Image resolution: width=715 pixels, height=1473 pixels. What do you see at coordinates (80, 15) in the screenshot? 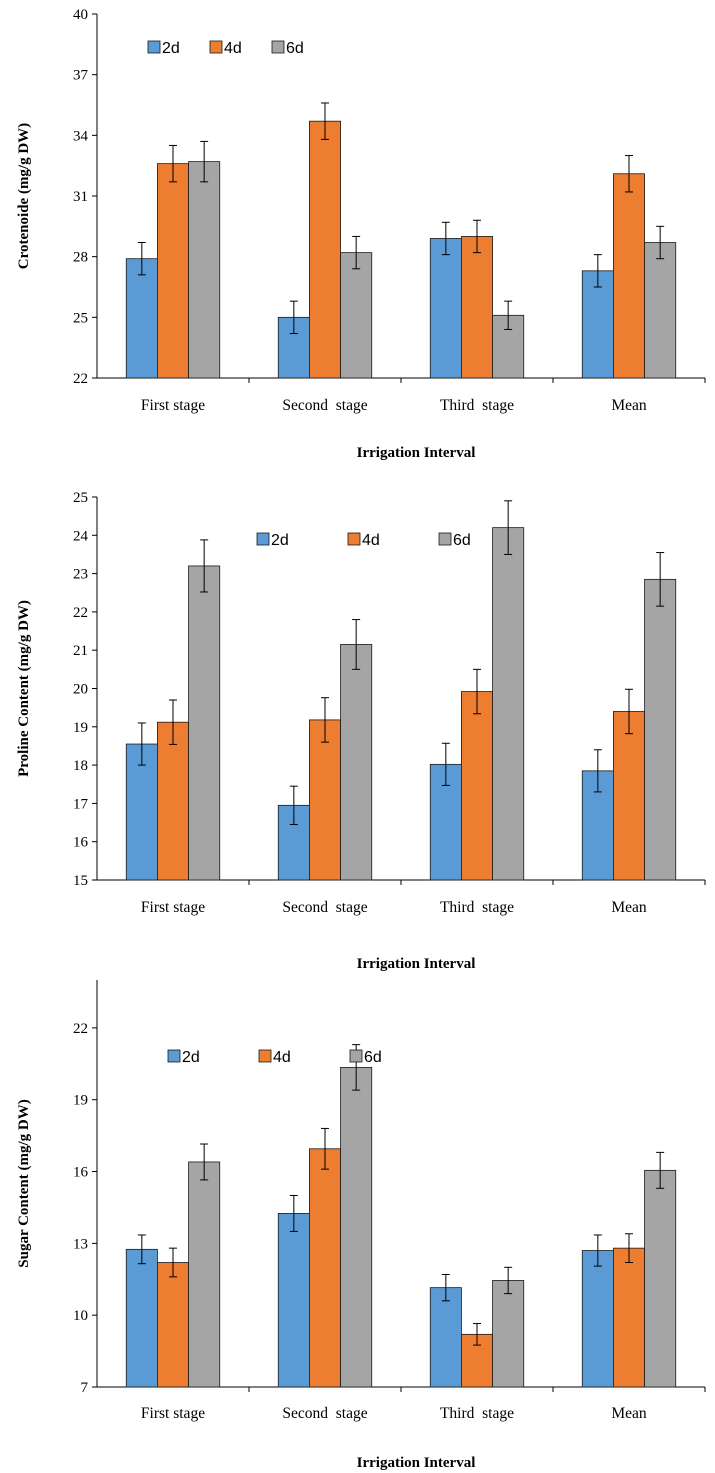
I see `y-tick-label: 40` at bounding box center [80, 15].